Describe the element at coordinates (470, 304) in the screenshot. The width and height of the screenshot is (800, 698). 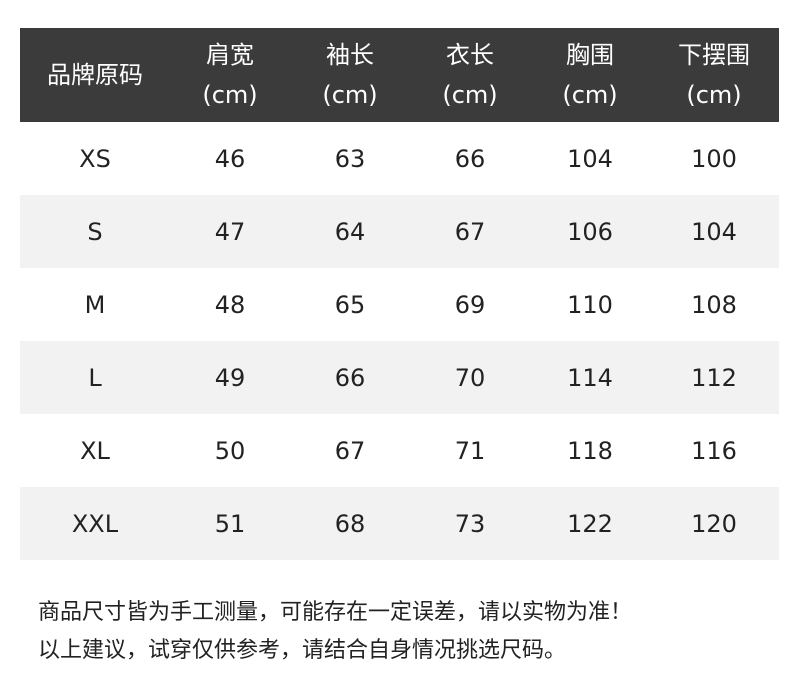
I see `table-cell: 69` at that location.